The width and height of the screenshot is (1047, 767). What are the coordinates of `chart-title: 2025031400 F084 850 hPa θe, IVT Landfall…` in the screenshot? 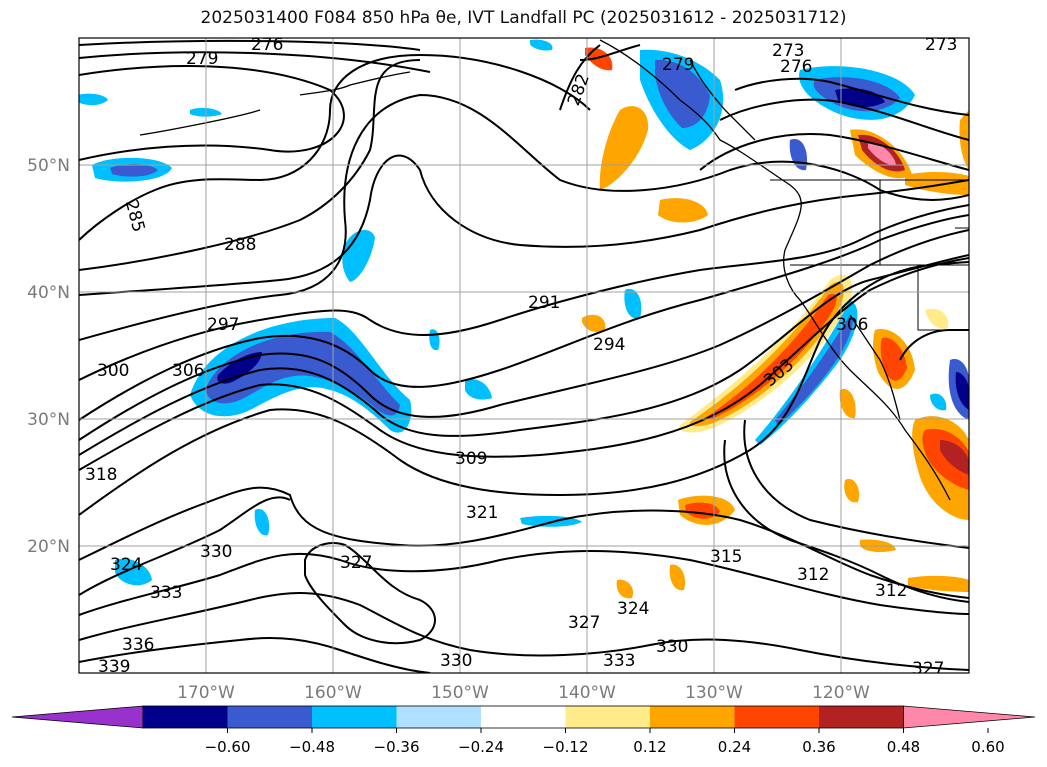 It's located at (523, 18).